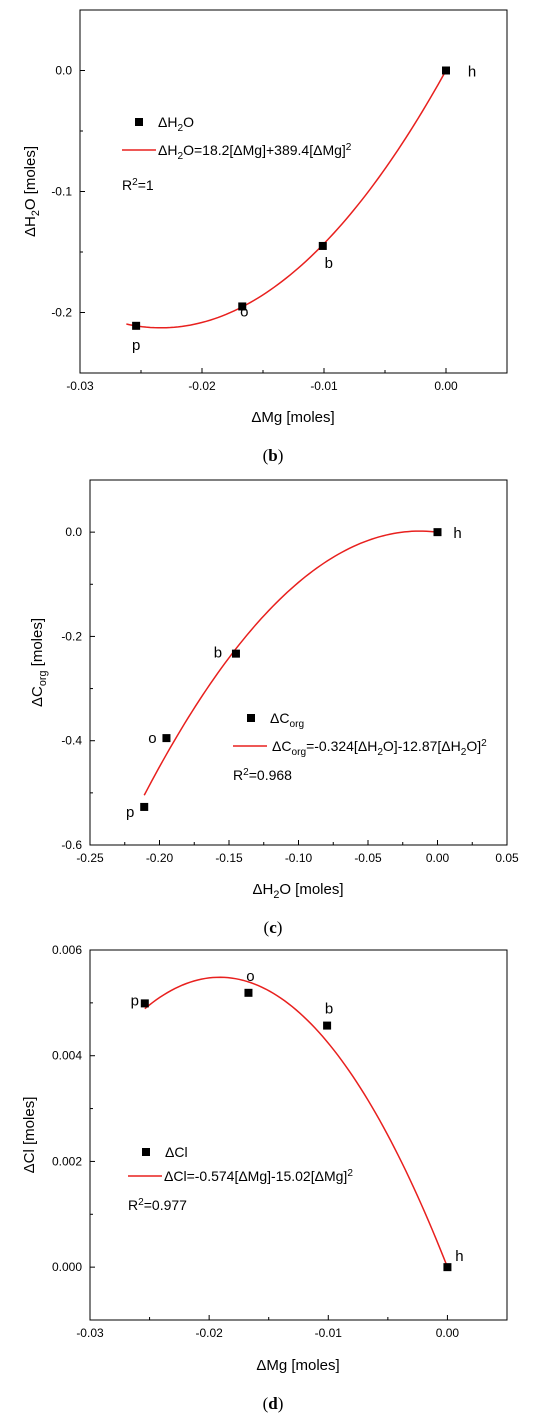 The width and height of the screenshot is (550, 1418). I want to click on x-tick-label: -0.05, so click(368, 858).